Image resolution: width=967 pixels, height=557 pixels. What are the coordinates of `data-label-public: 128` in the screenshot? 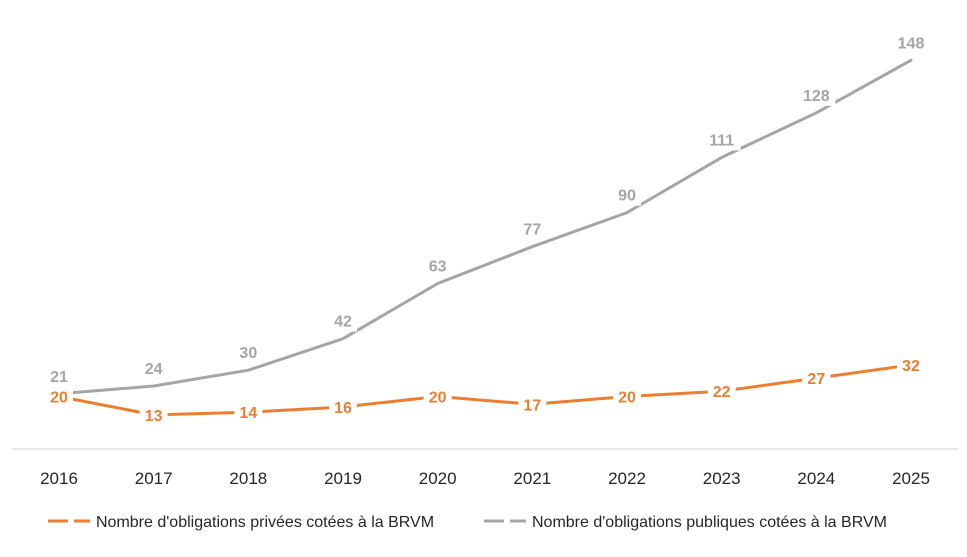 It's located at (816, 96).